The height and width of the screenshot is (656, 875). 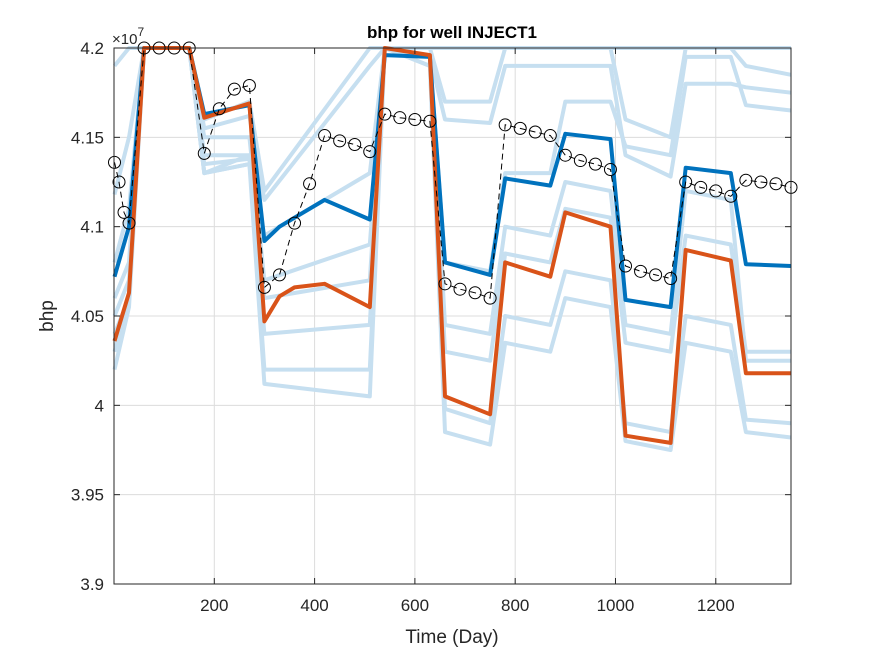 What do you see at coordinates (515, 605) in the screenshot?
I see `x-tick-label: 800` at bounding box center [515, 605].